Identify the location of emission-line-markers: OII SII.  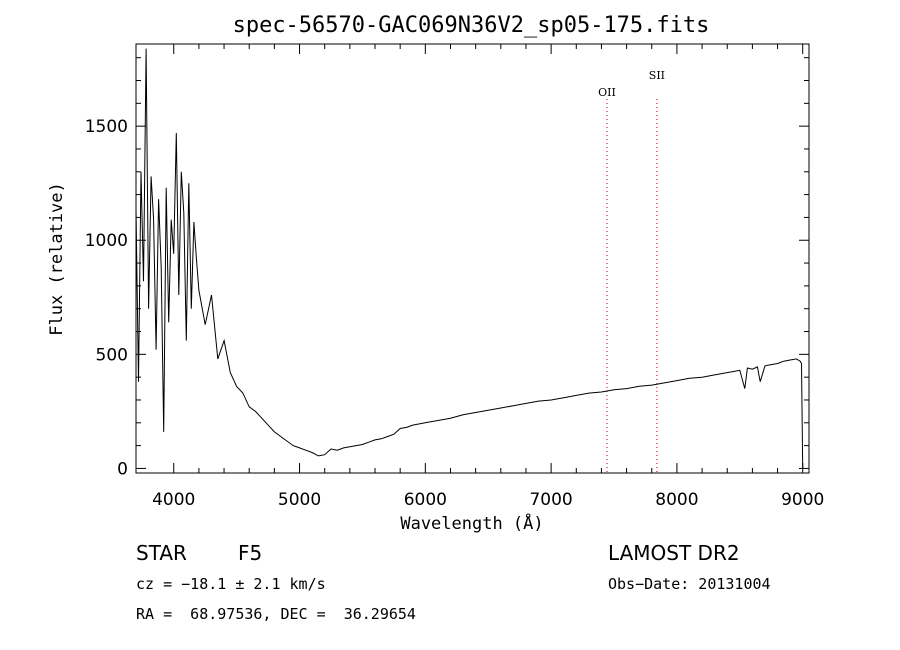
(631, 271).